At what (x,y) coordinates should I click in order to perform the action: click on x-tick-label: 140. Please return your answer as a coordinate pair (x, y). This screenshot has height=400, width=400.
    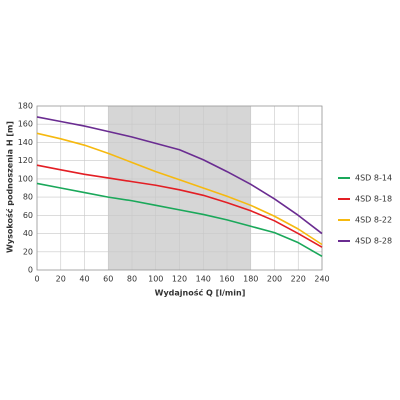
    Looking at the image, I should click on (203, 279).